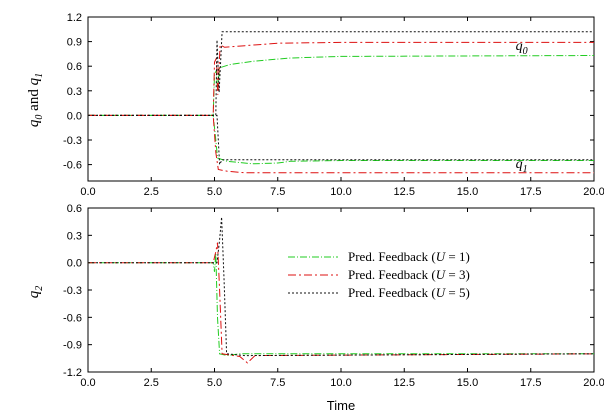 This screenshot has width=604, height=418. I want to click on bottom-x-tick-label: 2.5, so click(151, 383).